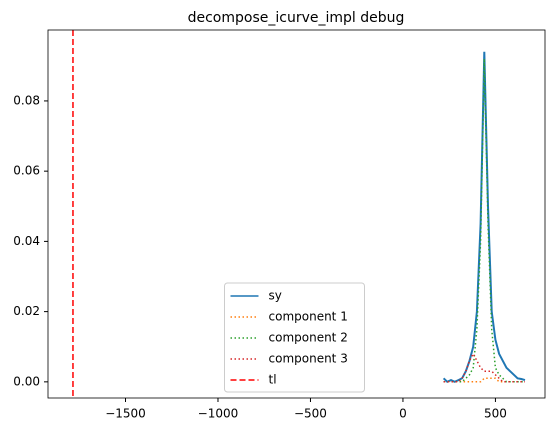 This screenshot has width=556, height=435. What do you see at coordinates (275, 296) in the screenshot?
I see `legend-label: sy` at bounding box center [275, 296].